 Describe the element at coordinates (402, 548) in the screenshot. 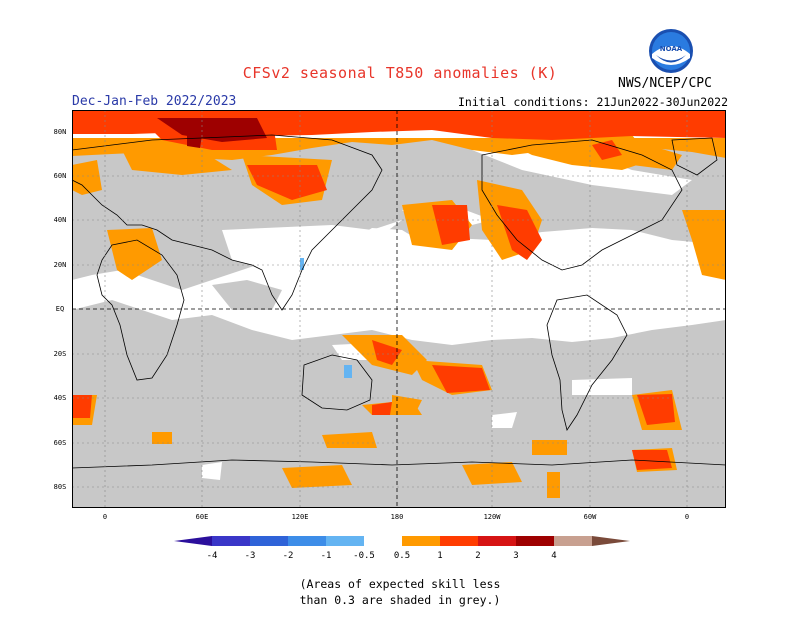

I see `colorbar: -4 -3 -2 -1 -0.5 0.5 1 2 3 4` at that location.